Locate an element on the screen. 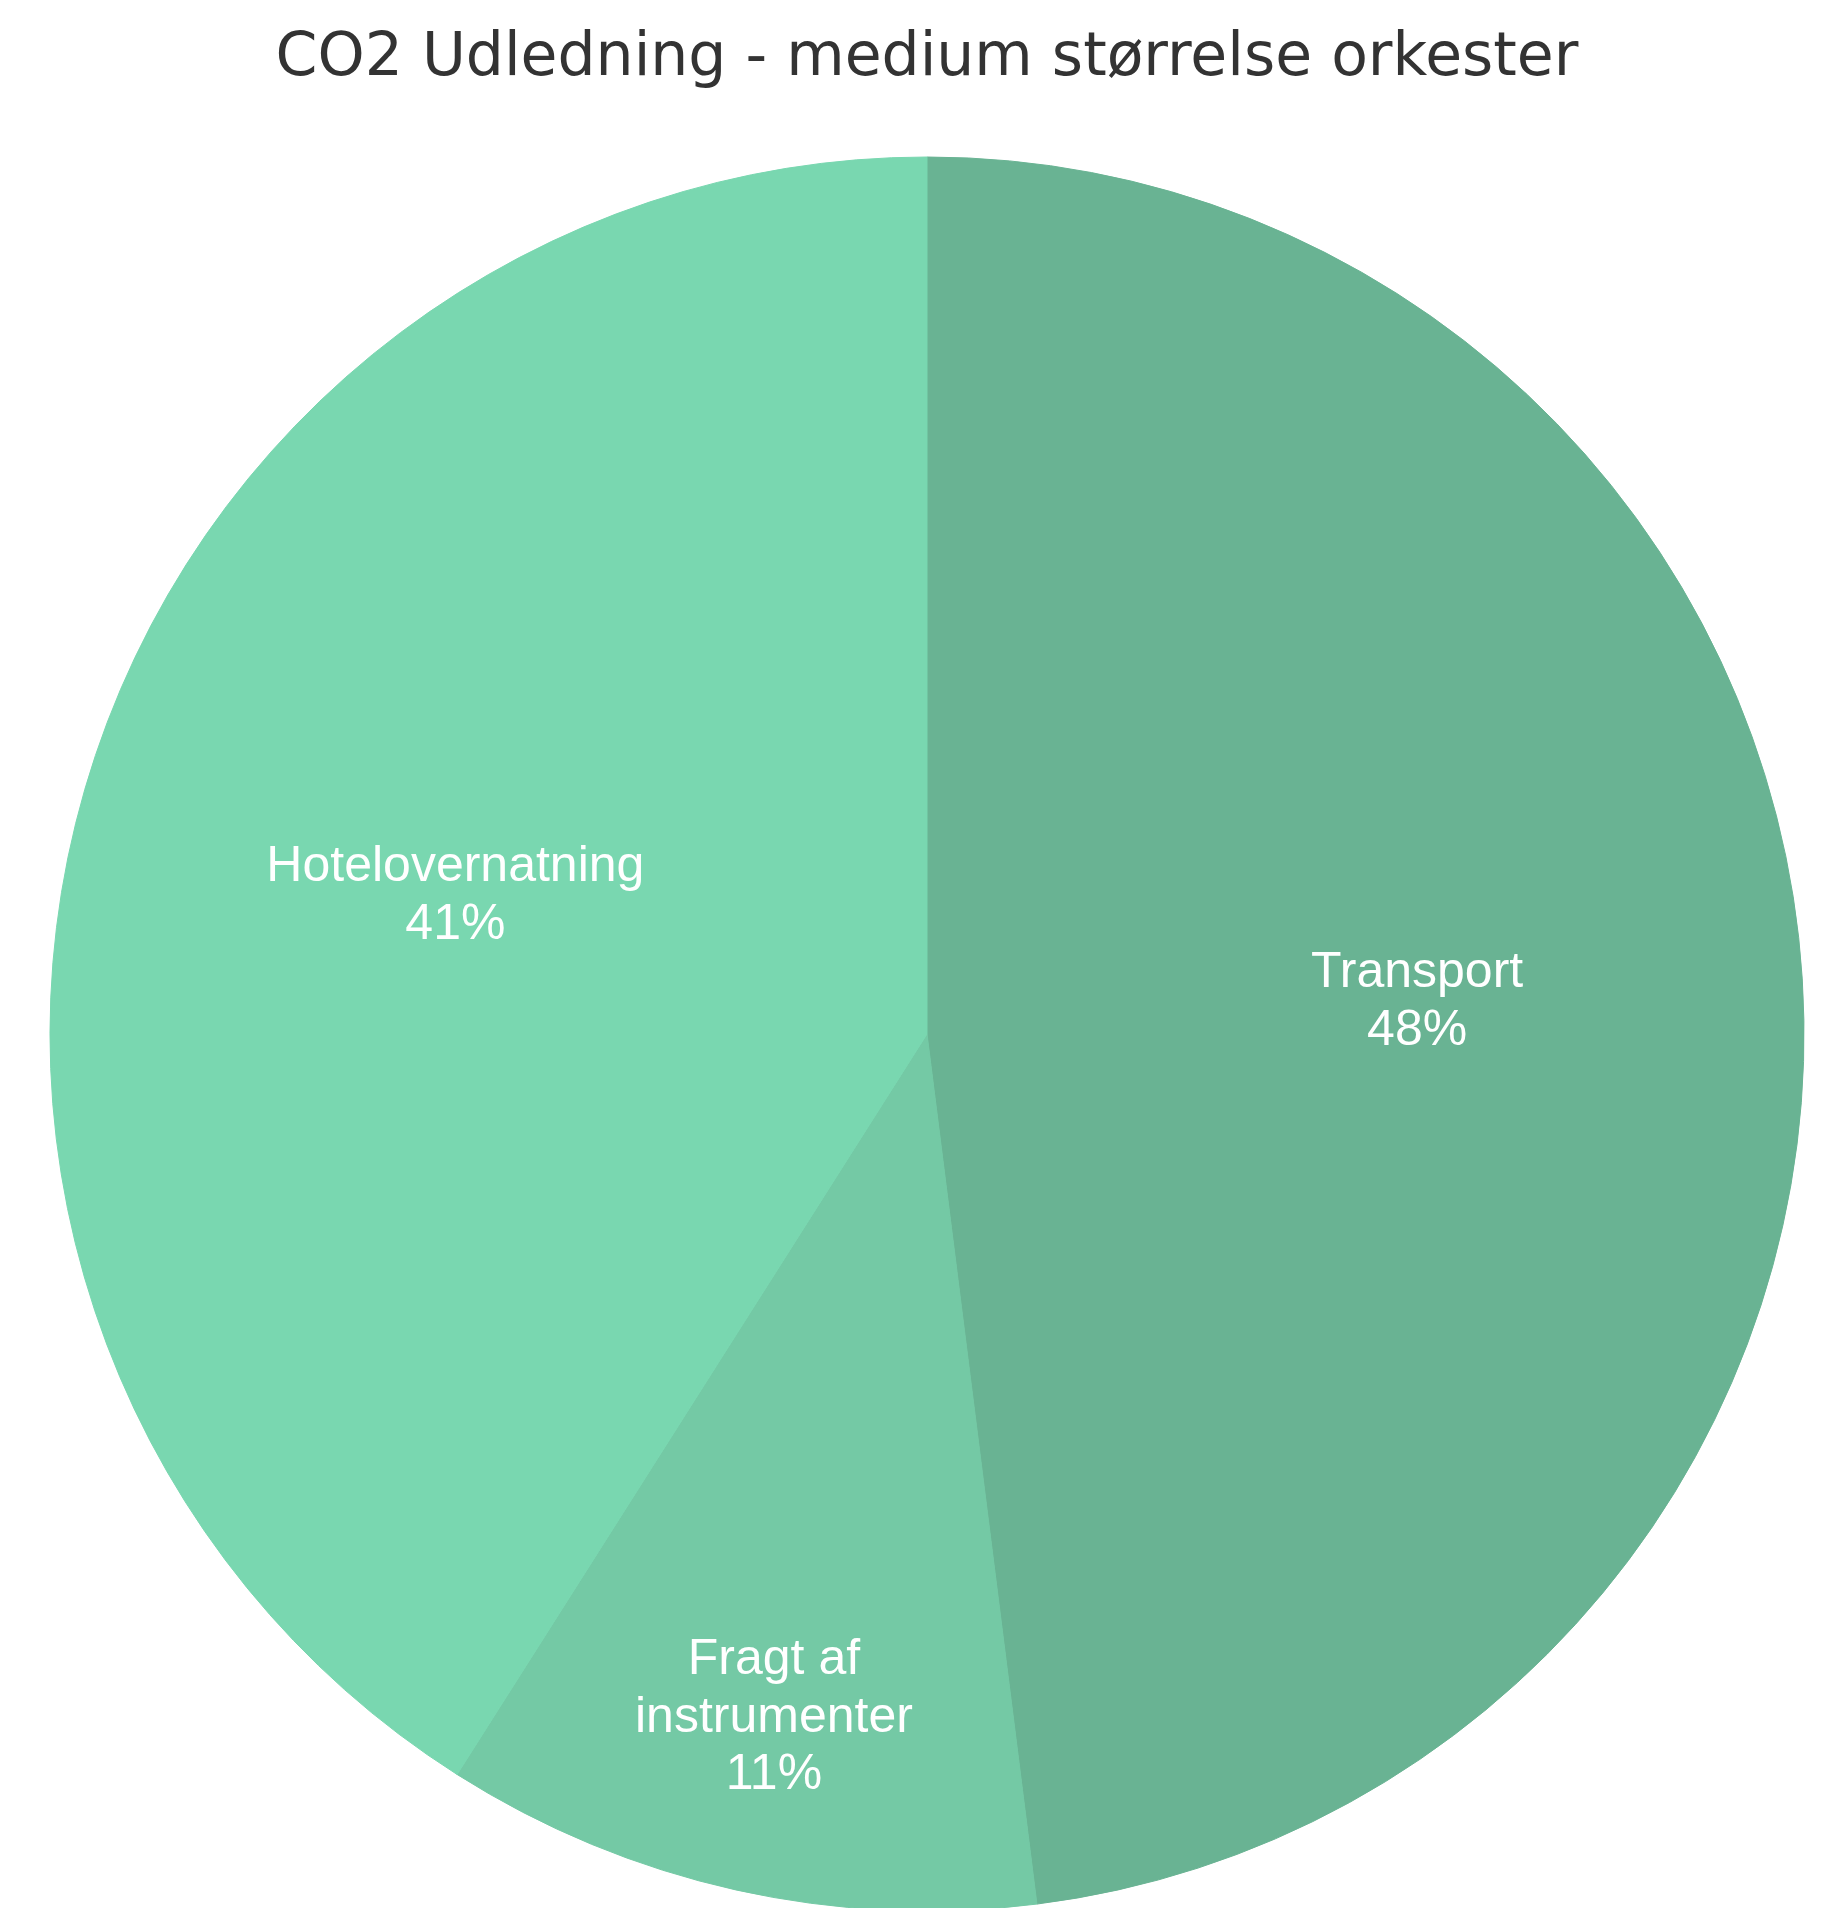 The height and width of the screenshot is (1919, 1841). data-label: 48% is located at coordinates (1417, 1028).